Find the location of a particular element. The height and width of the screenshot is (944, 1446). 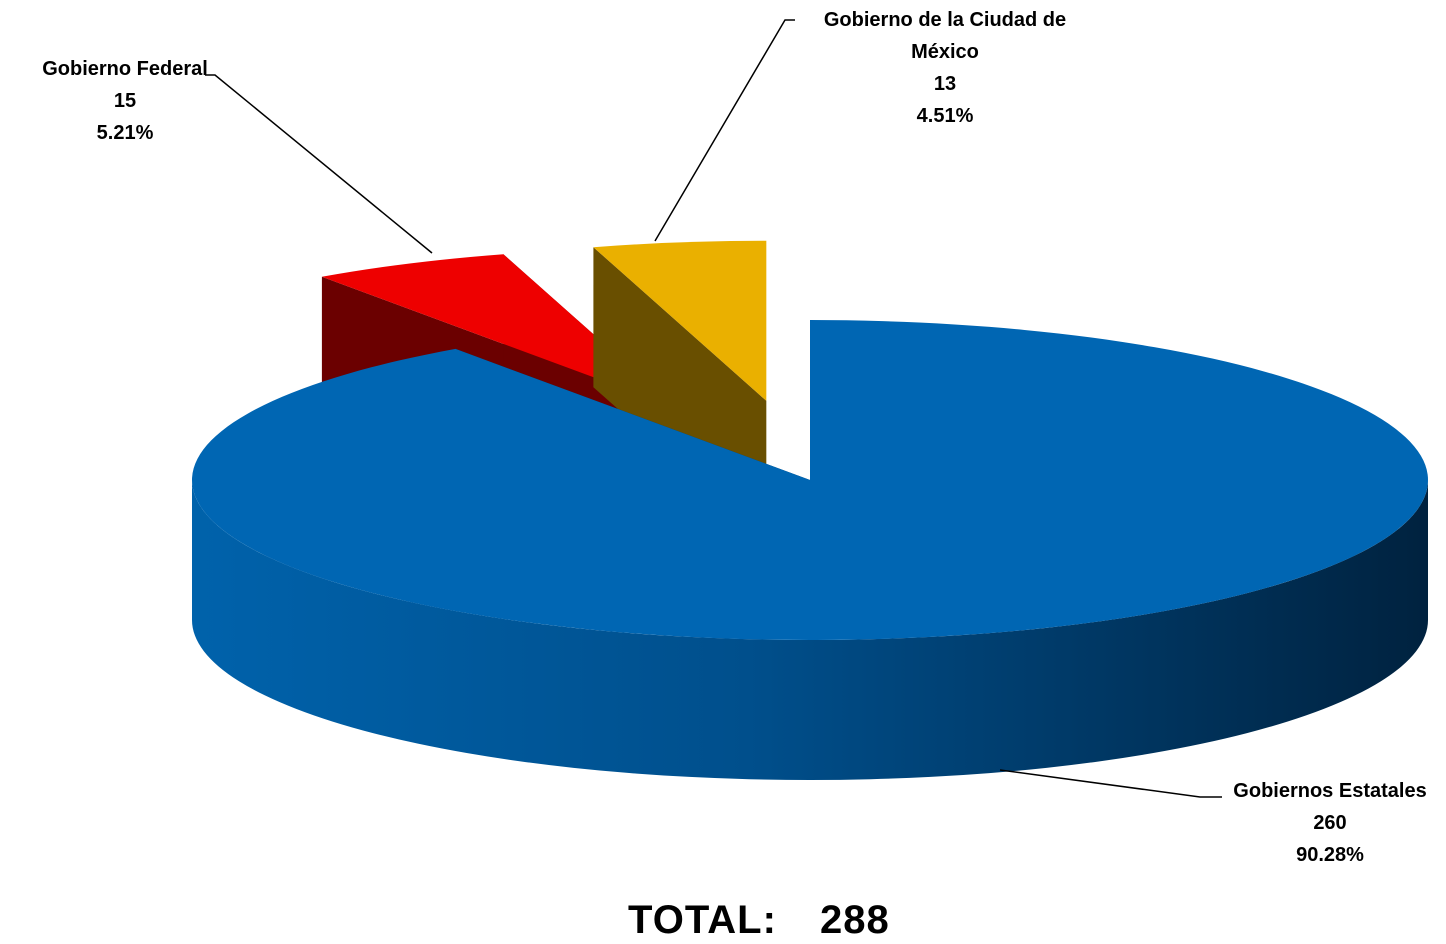

percent-label: 4.51% is located at coordinates (945, 116).